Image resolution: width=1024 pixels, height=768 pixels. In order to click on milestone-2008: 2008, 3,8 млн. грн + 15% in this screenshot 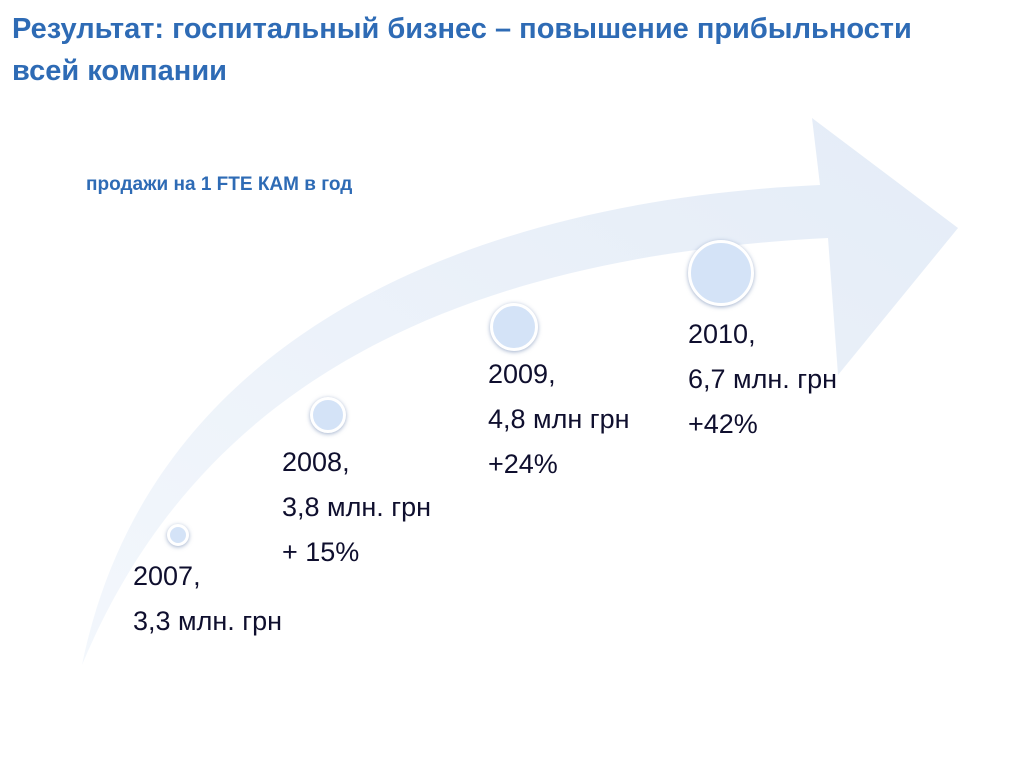, I will do `click(356, 507)`.